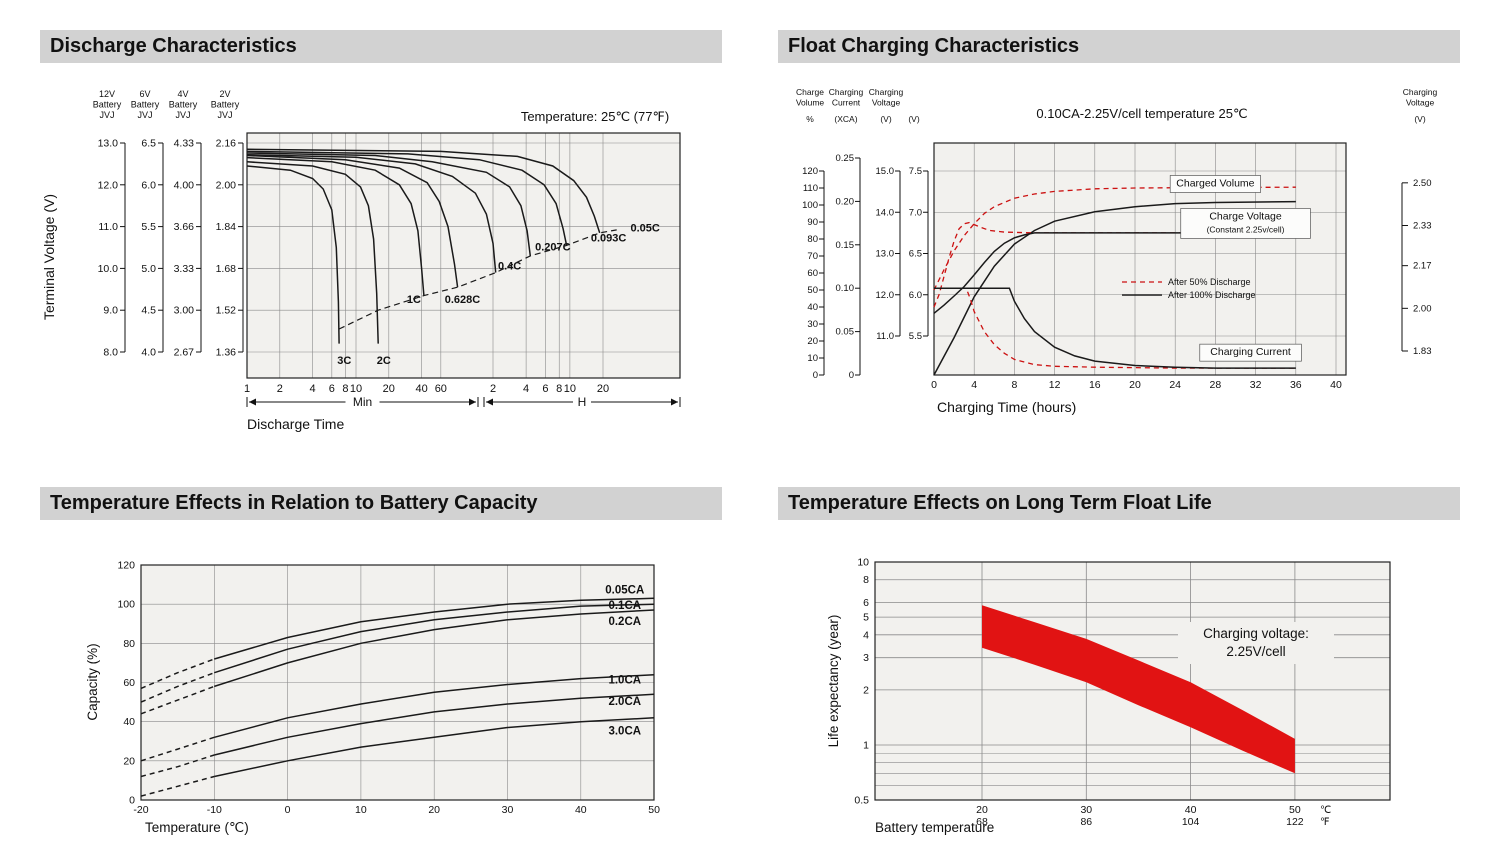 Image resolution: width=1497 pixels, height=851 pixels. Describe the element at coordinates (810, 188) in the screenshot. I see `svg-text: 110` at that location.